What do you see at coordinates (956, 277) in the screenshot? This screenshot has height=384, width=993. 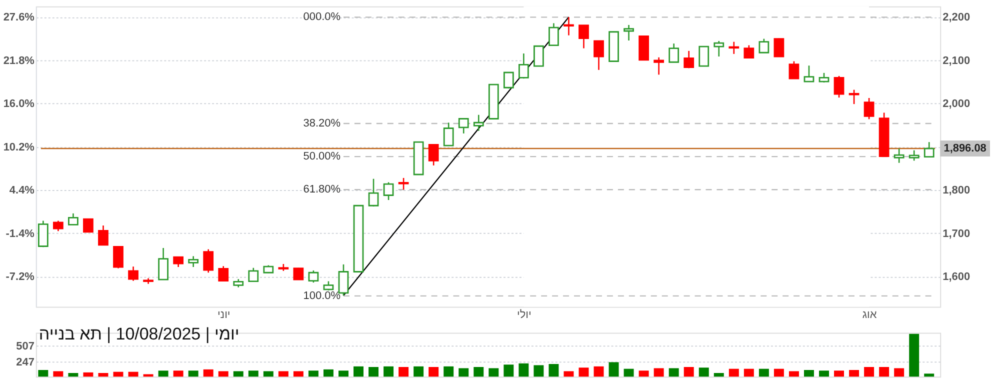 I see `y-tick-label: 1,600` at bounding box center [956, 277].